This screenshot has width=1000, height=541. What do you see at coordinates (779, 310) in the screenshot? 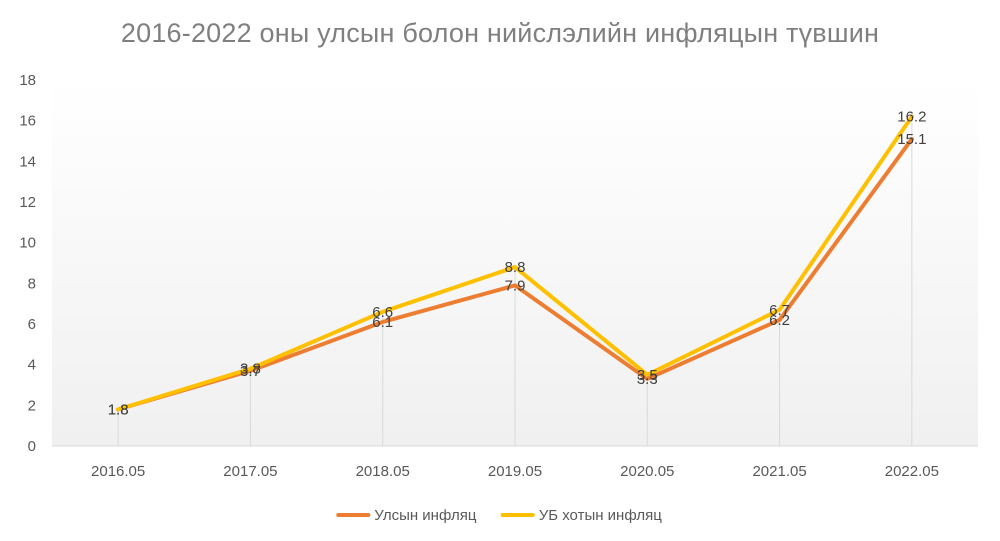
I see `data-label: 6.7` at bounding box center [779, 310].